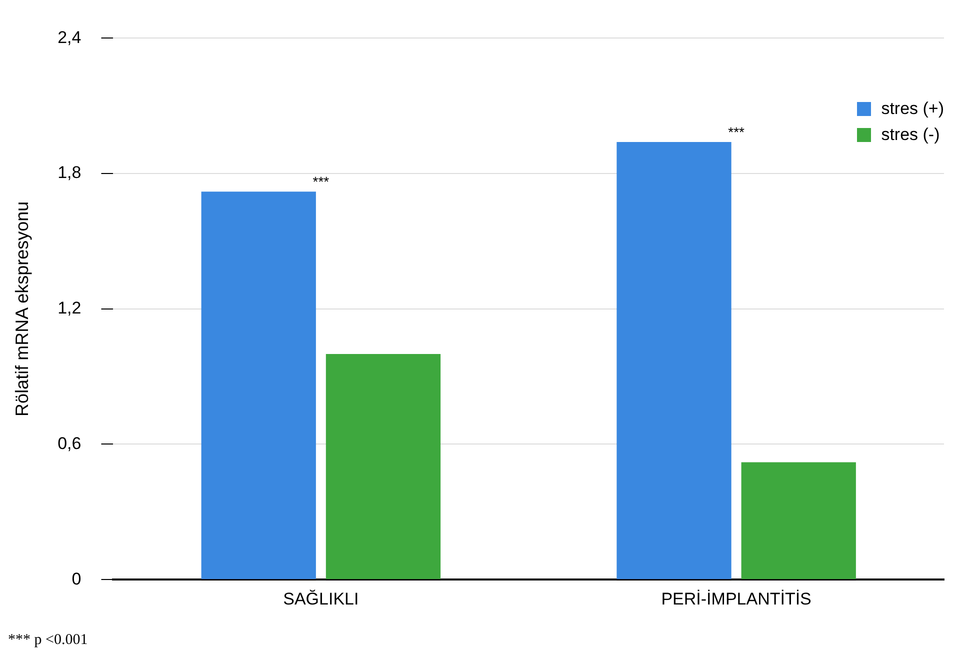 The height and width of the screenshot is (664, 956). I want to click on y-tick-label: 2,4, so click(70, 37).